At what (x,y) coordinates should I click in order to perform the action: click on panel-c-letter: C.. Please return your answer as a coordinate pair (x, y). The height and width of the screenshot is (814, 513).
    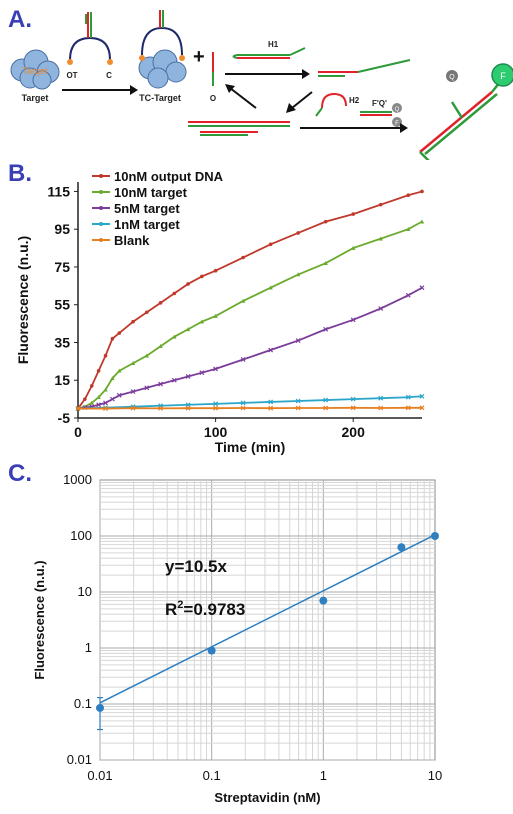
    Looking at the image, I should click on (20, 473).